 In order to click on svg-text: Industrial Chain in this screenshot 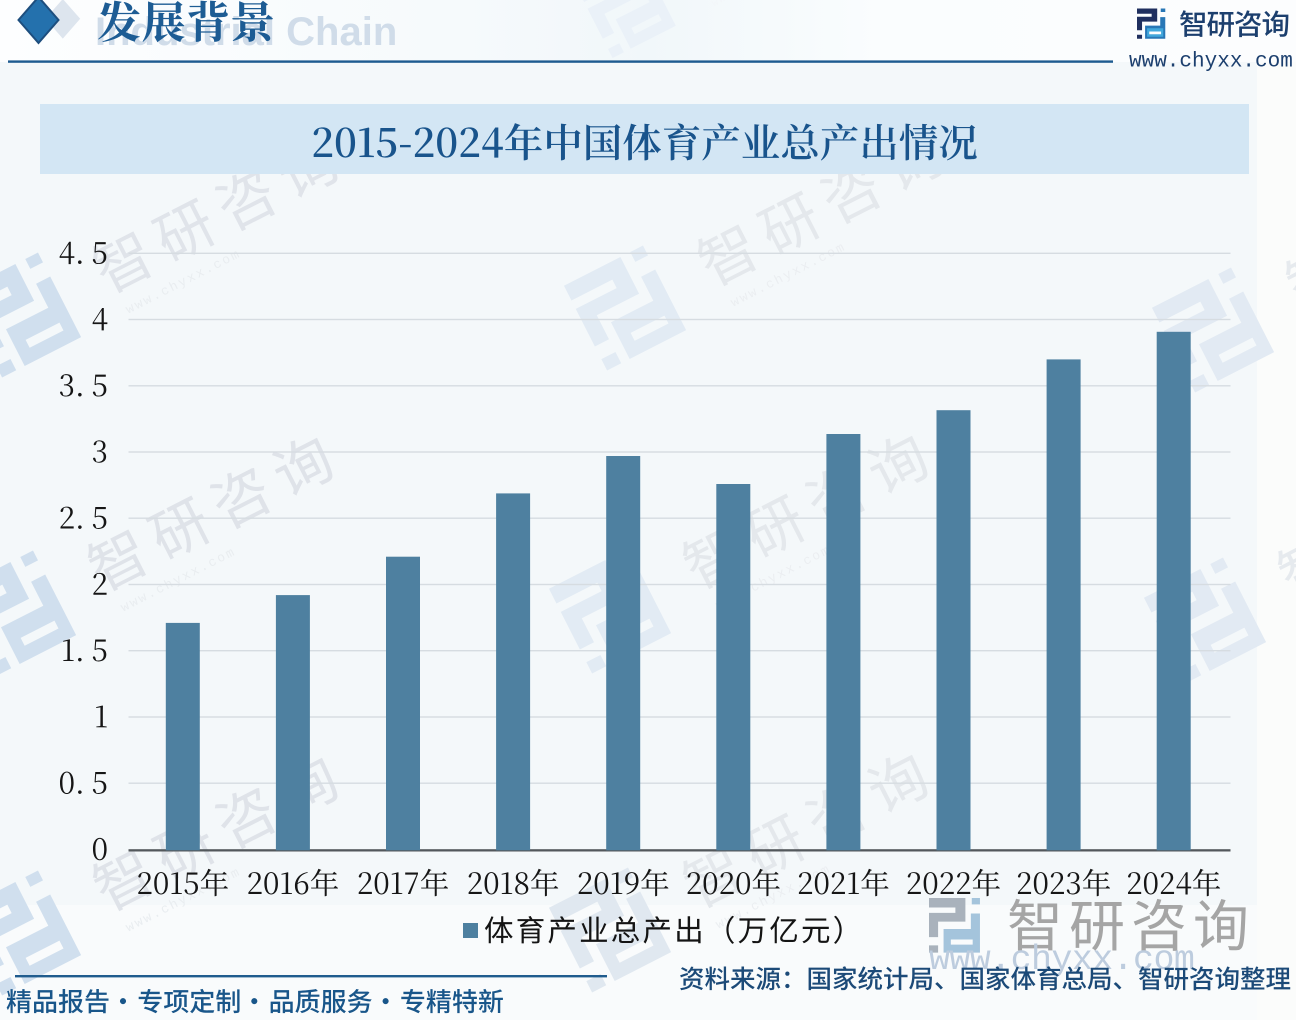, I will do `click(246, 32)`.